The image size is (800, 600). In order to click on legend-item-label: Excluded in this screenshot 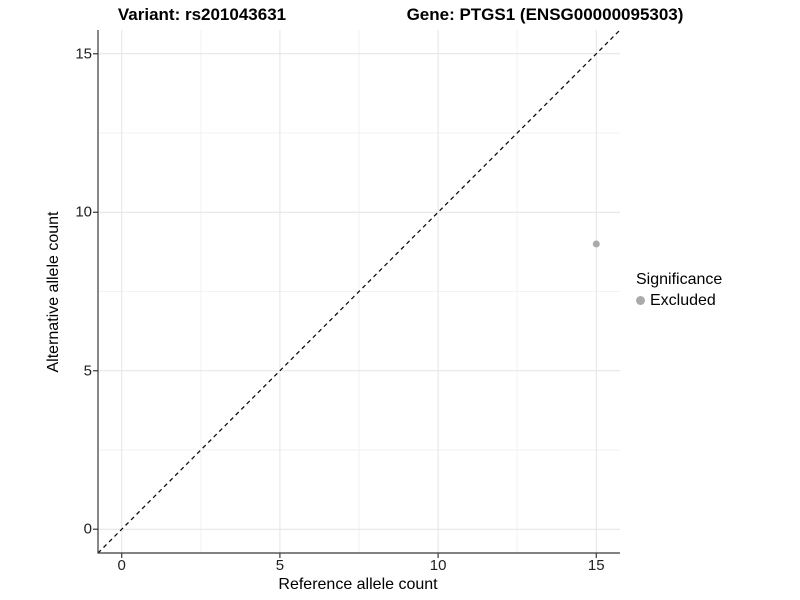, I will do `click(683, 300)`.